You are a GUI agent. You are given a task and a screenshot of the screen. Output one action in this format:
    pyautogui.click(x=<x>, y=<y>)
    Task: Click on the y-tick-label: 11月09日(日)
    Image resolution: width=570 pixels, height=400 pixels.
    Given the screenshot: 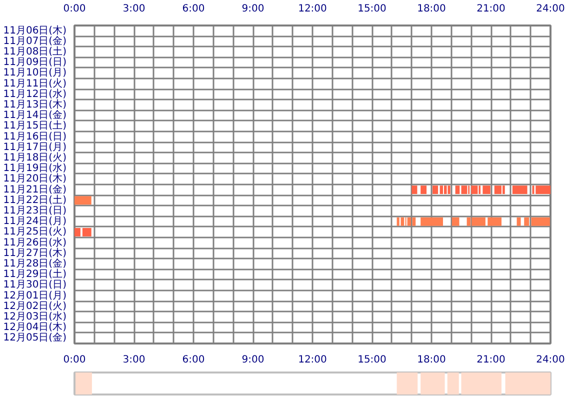 What is the action you would take?
    pyautogui.click(x=35, y=62)
    